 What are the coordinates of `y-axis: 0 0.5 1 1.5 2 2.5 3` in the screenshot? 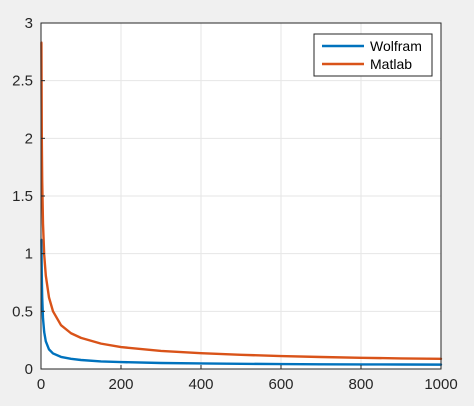 It's located at (28, 196).